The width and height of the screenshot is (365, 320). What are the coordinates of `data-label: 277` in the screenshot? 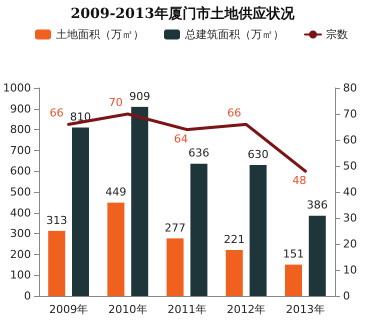 It's located at (175, 227).